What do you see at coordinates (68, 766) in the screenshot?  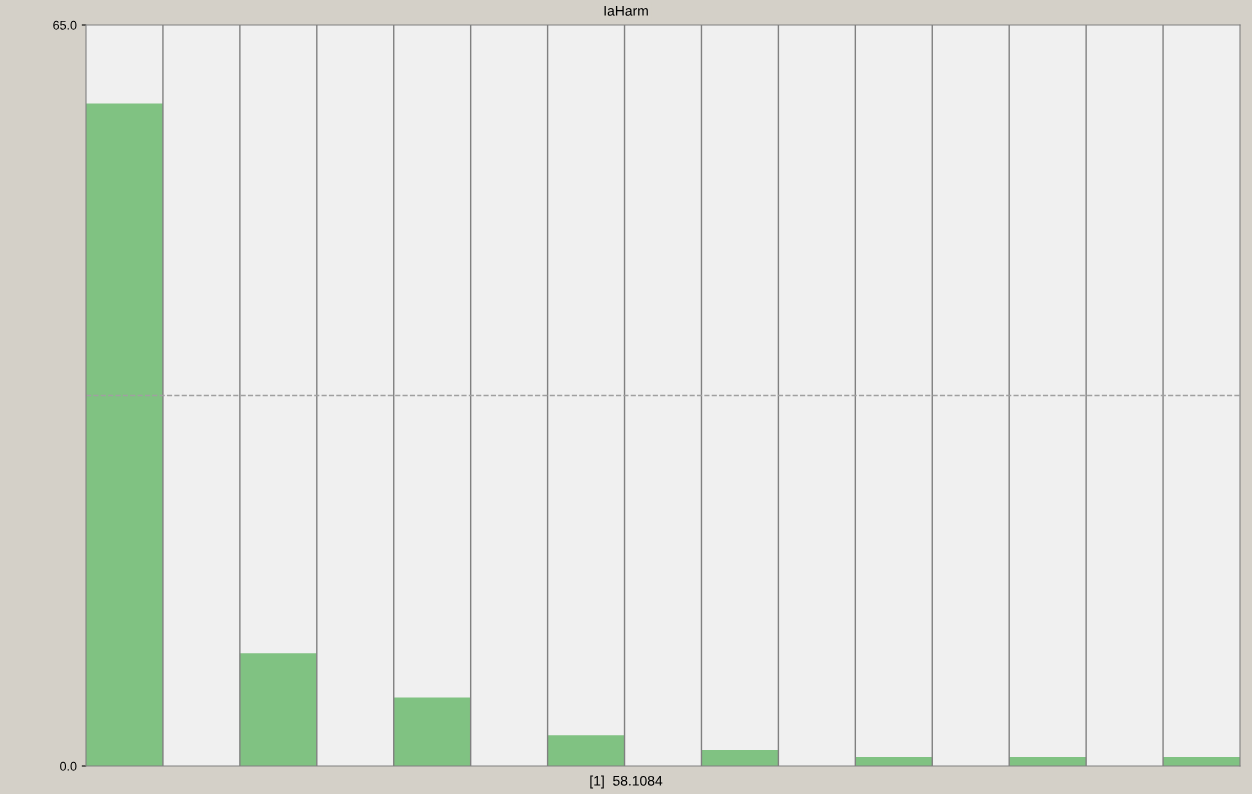 I see `y-tick-label: 0.0` at bounding box center [68, 766].